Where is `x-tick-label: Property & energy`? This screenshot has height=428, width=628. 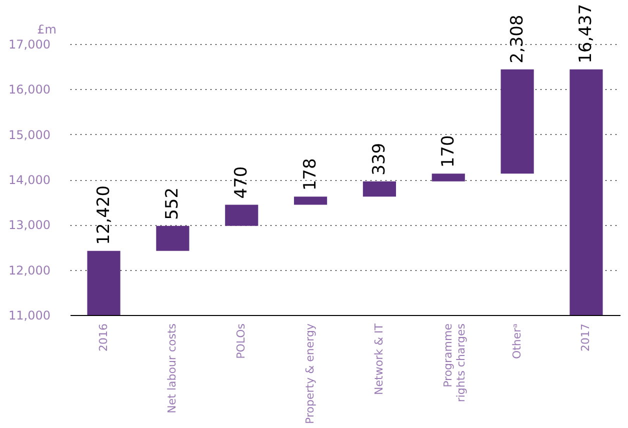 x-tick-label: Property & energy is located at coordinates (310, 373).